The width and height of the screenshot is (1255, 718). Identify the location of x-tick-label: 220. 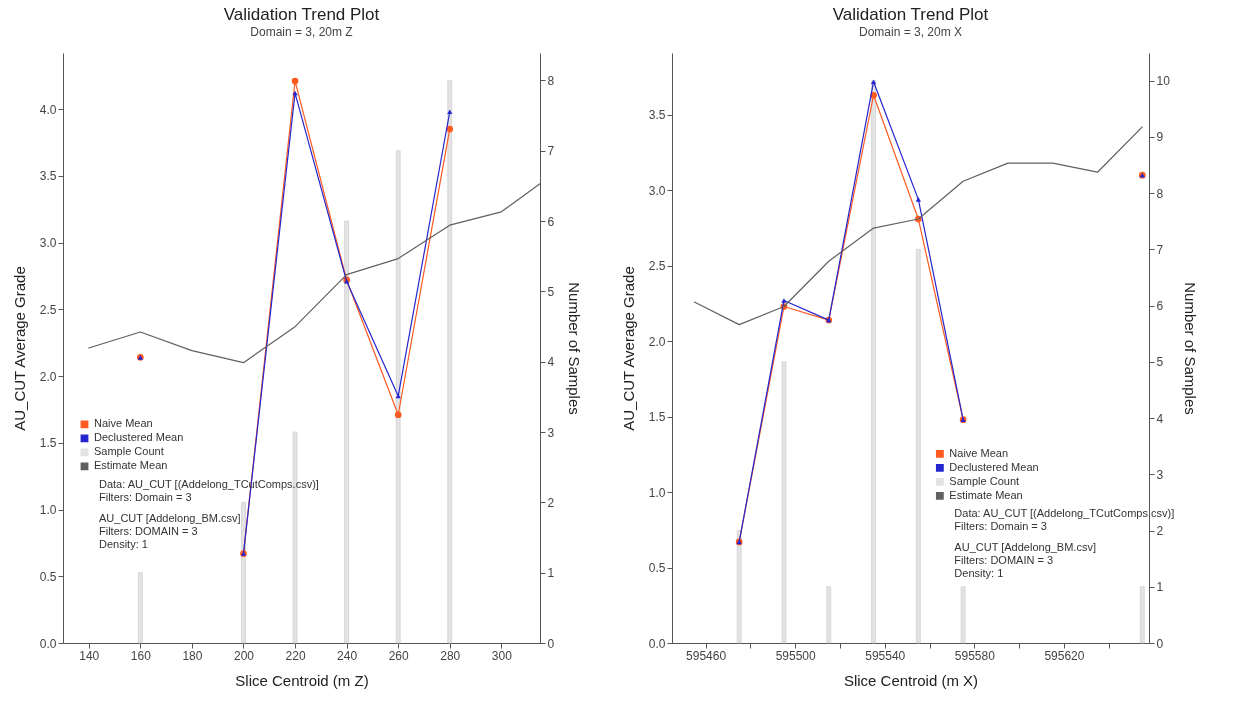
(295, 655).